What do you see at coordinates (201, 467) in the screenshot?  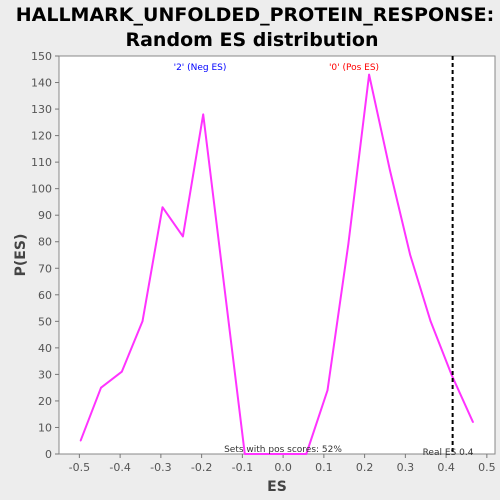 I see `x-tick-label: -0.2` at bounding box center [201, 467].